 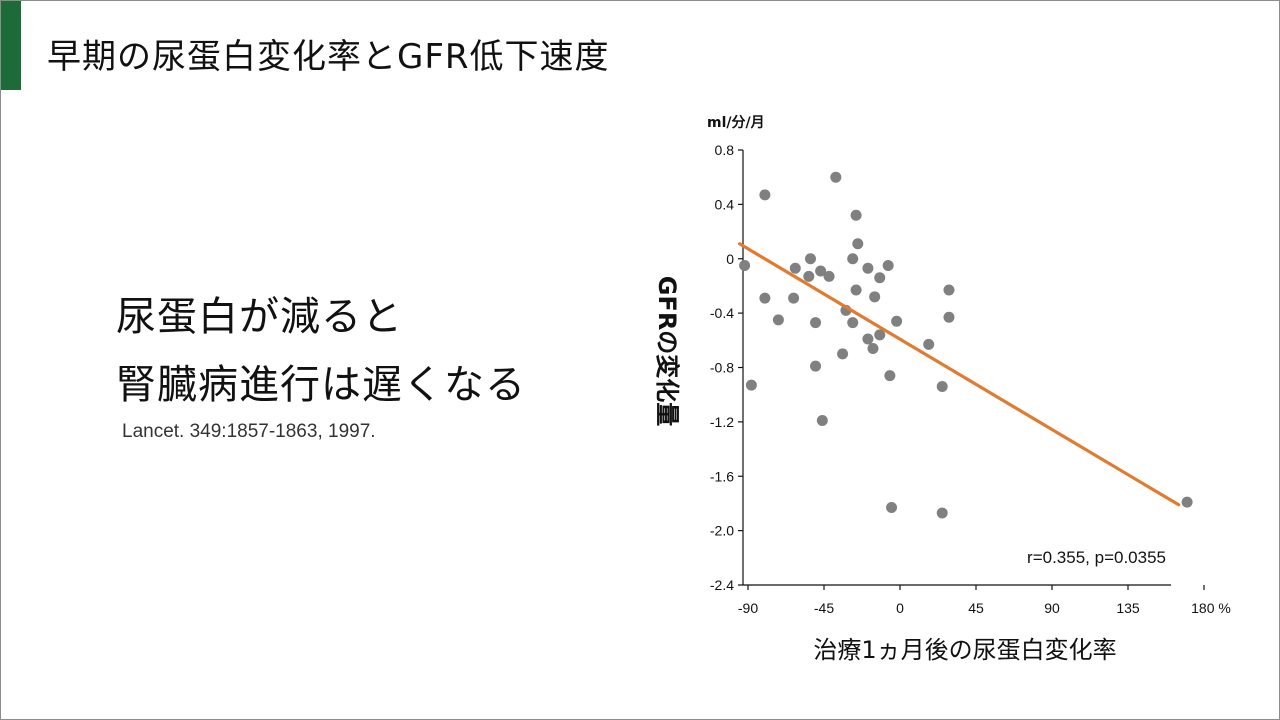 I want to click on y-tick-label: 0.4, so click(x=725, y=204).